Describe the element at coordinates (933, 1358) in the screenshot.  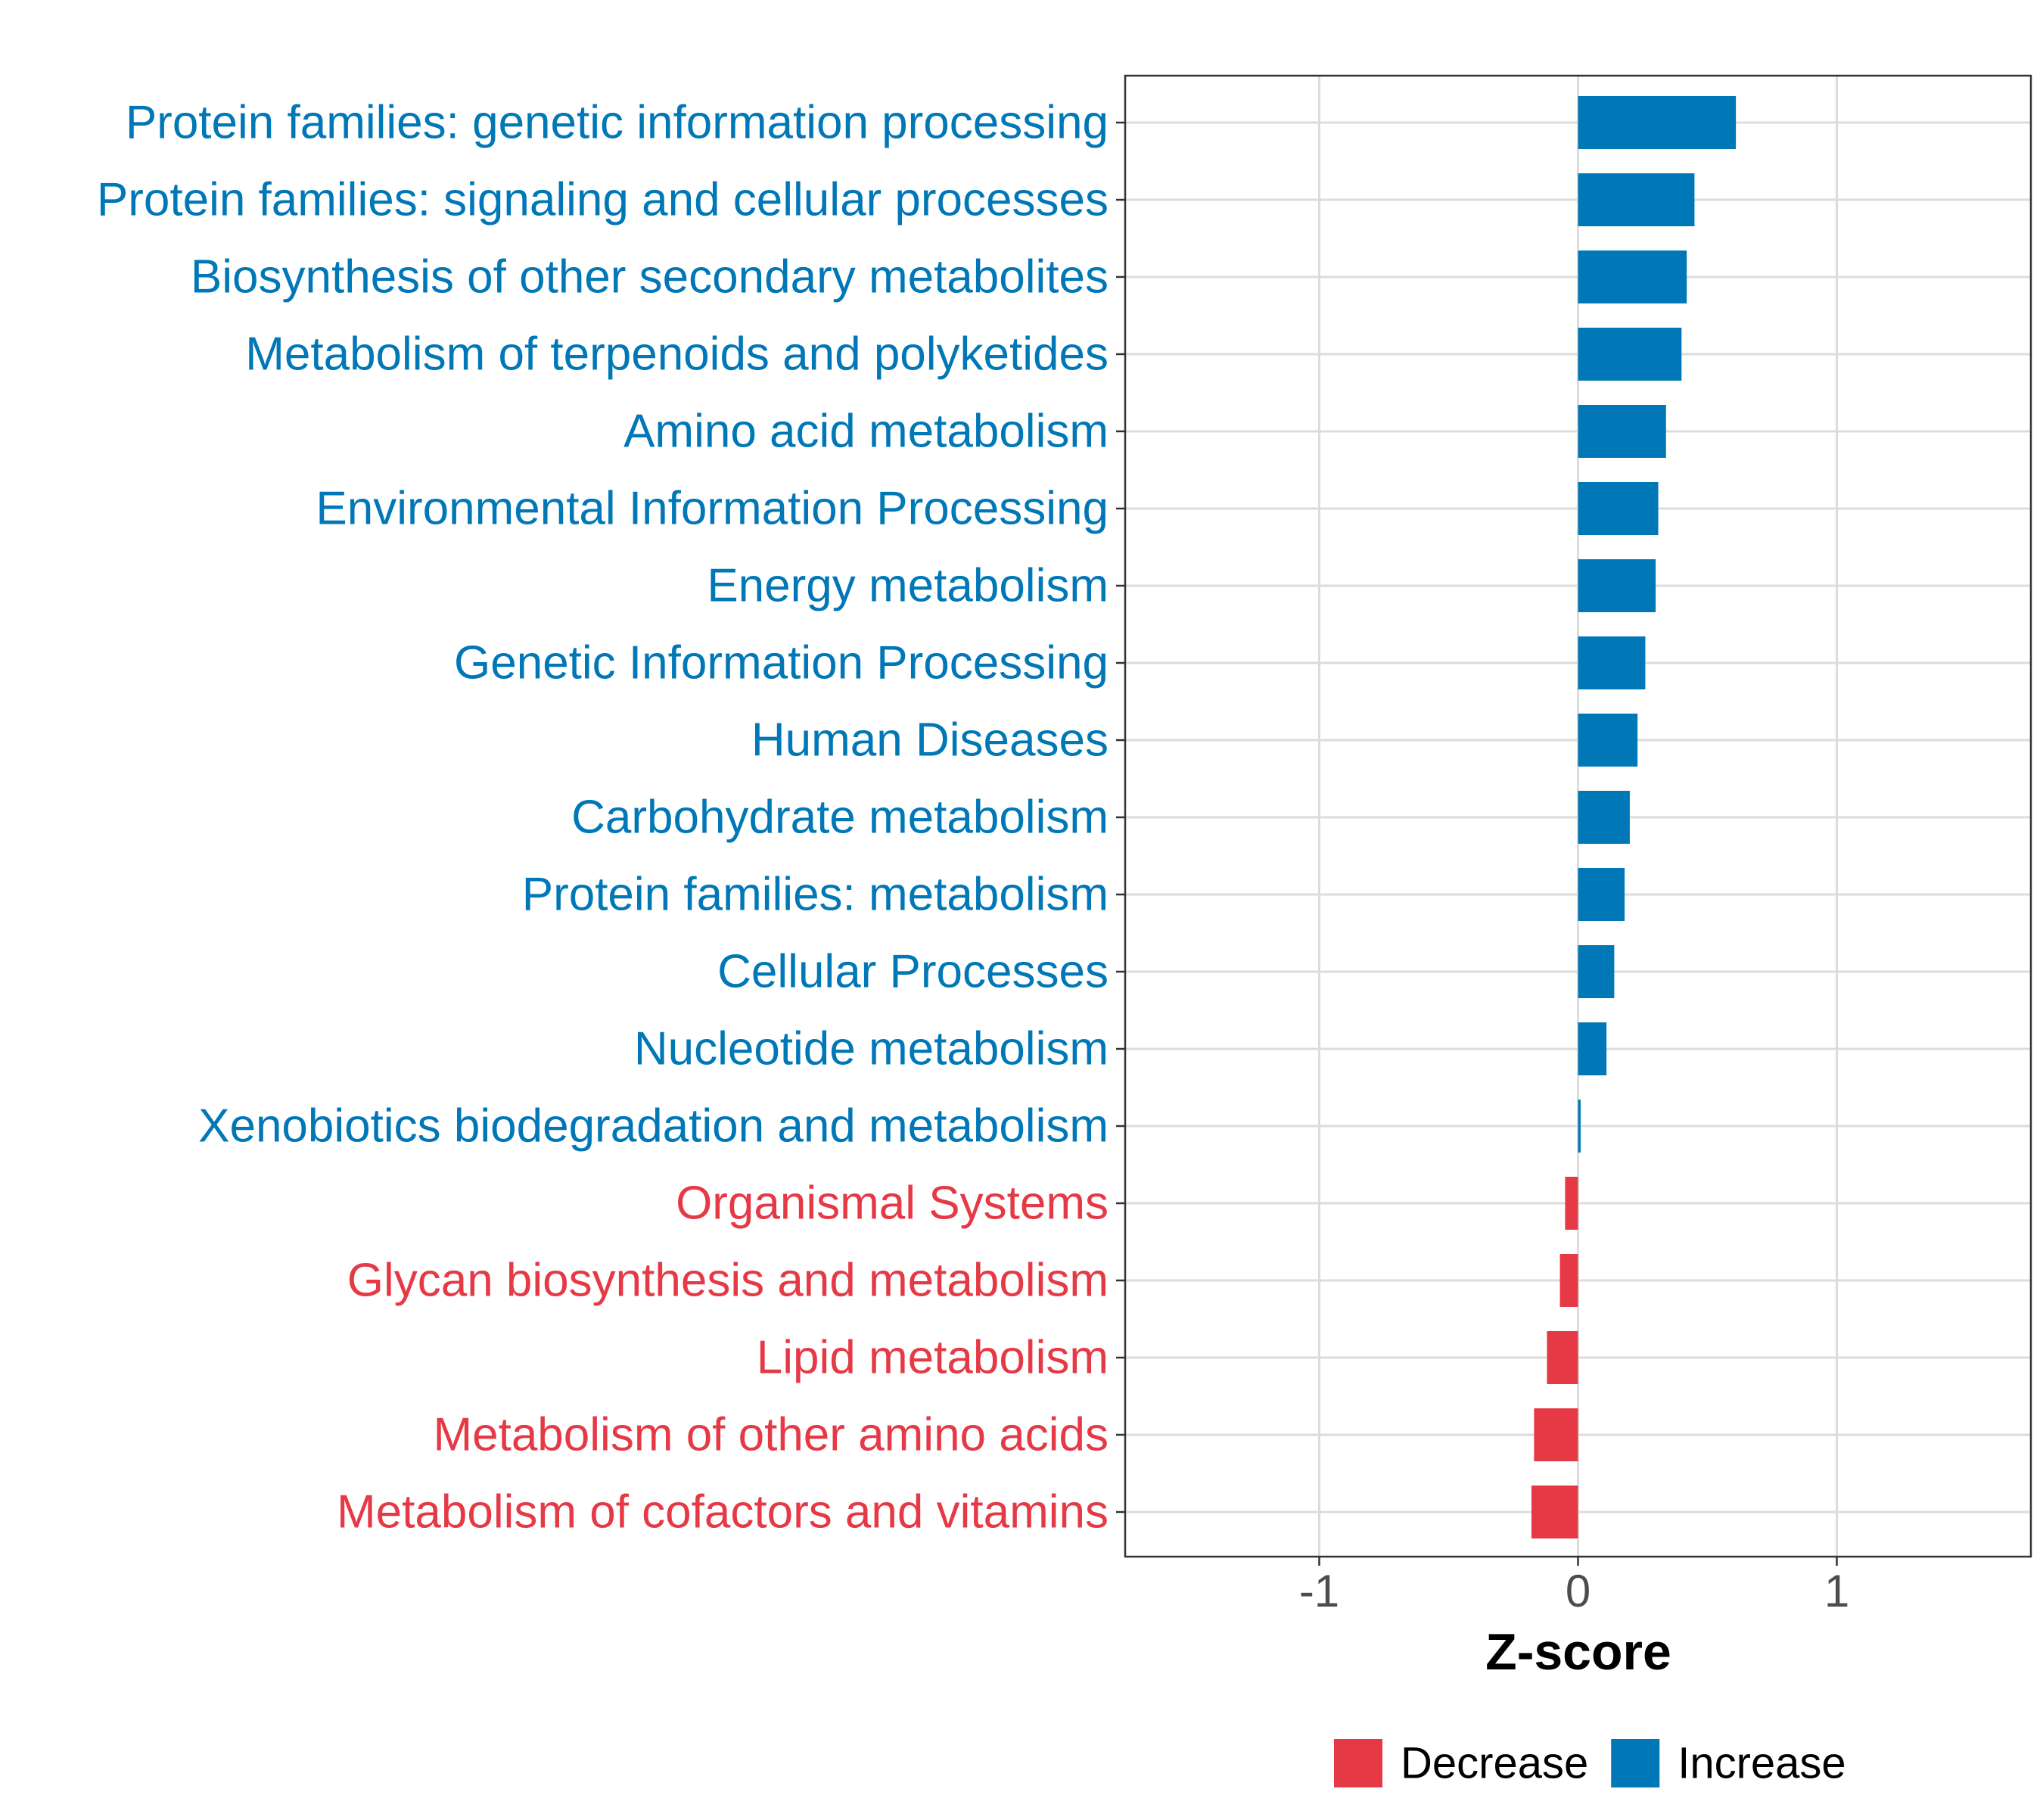
I see `category-label-lipid-metabolism: Lipid metabolism` at that location.